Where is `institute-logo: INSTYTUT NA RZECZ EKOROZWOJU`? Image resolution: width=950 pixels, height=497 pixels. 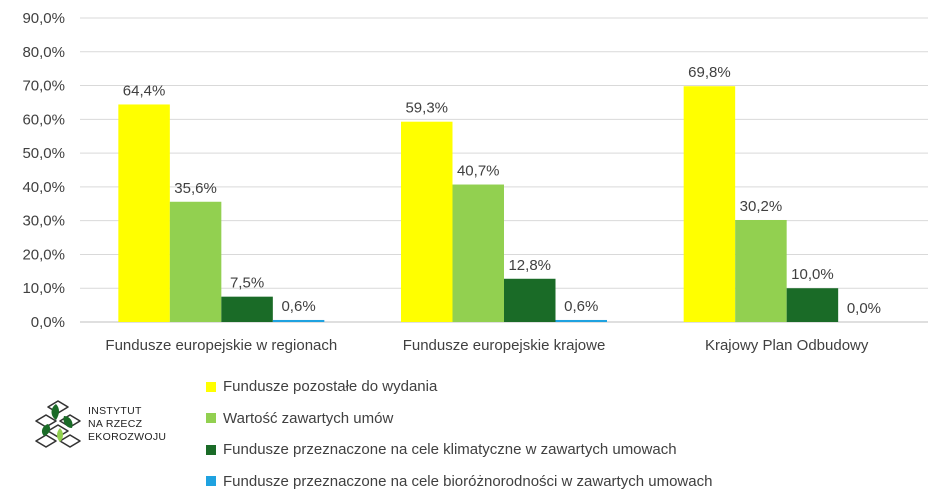 institute-logo: INSTYTUT NA RZECZ EKOROZWOJU is located at coordinates (100, 424).